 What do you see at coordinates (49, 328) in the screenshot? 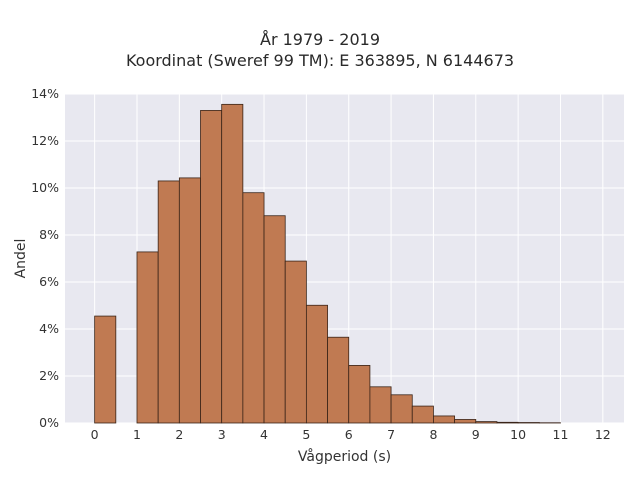
I see `y-tick-label: 4%` at bounding box center [49, 328].